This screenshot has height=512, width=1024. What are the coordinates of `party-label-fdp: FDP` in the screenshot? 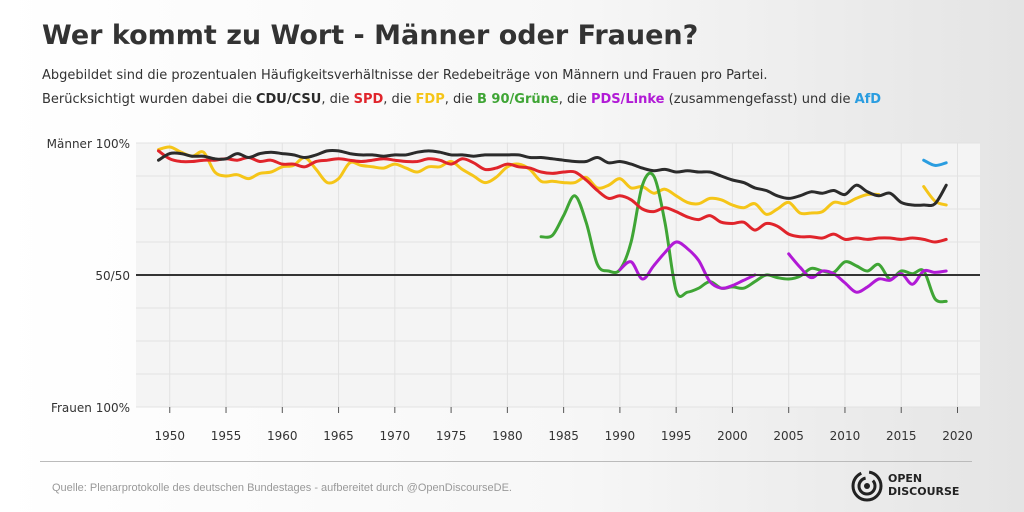 It's located at (430, 99).